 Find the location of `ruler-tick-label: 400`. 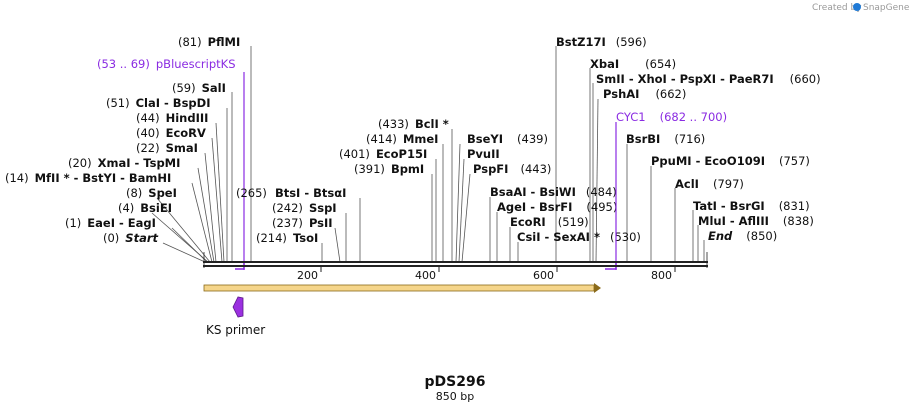

ruler-tick-label: 400 is located at coordinates (425, 275).